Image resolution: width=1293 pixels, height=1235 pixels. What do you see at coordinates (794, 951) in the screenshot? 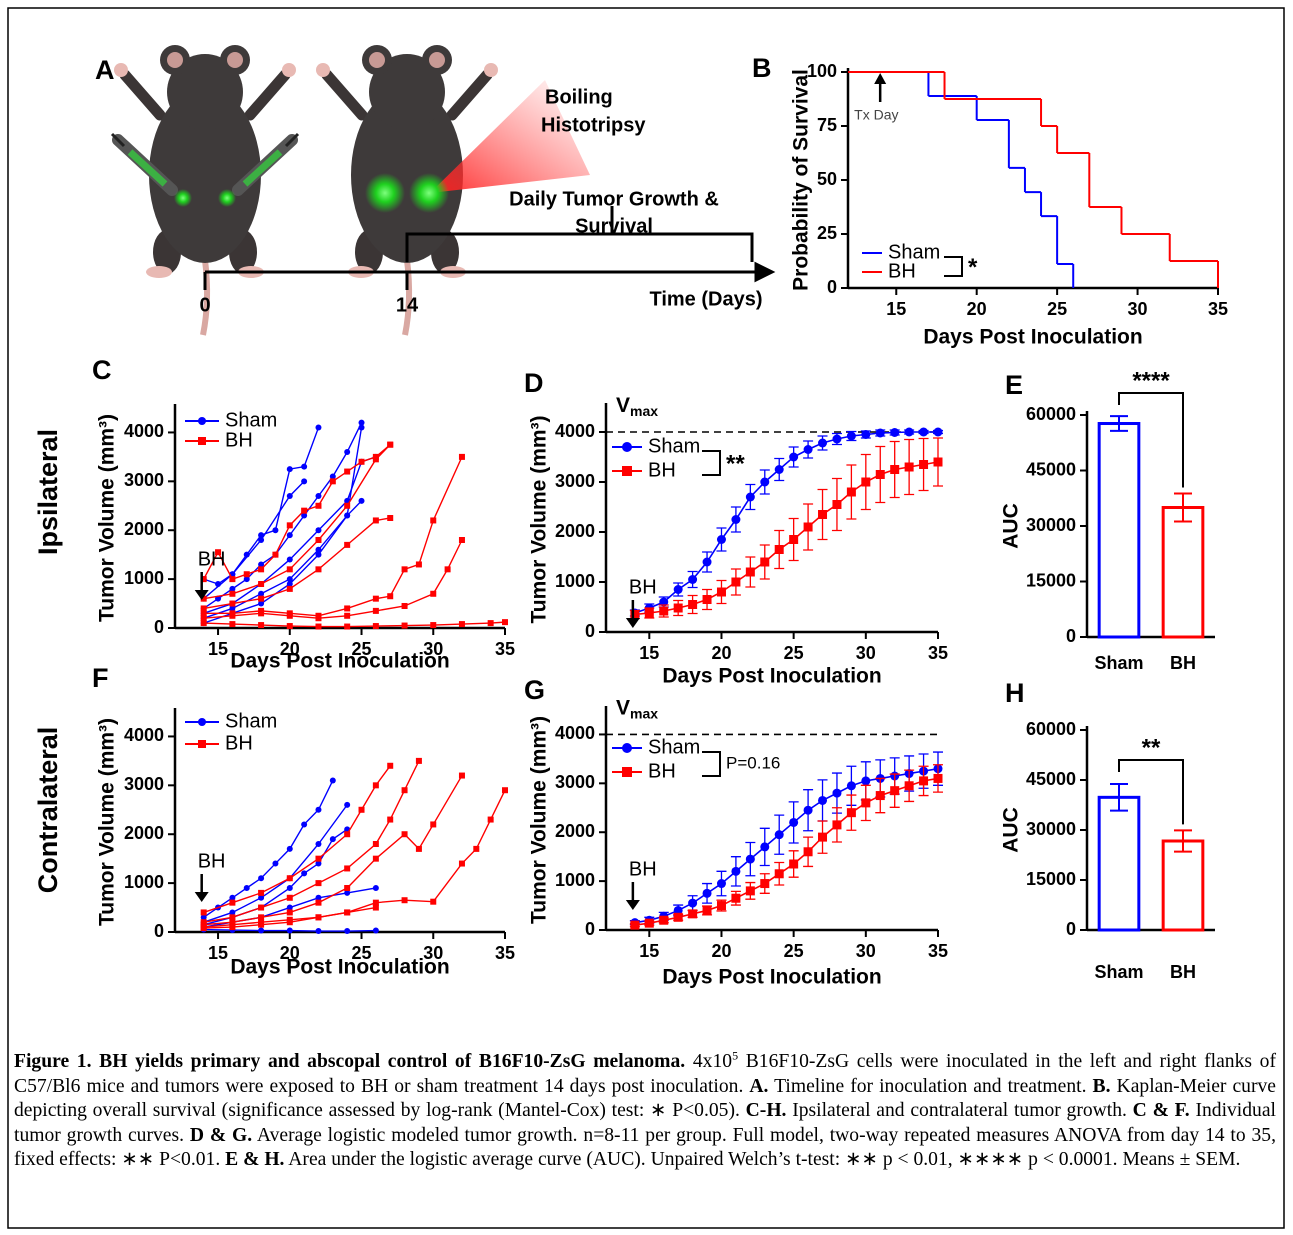
I see `x-tick-label: 25` at bounding box center [794, 951].